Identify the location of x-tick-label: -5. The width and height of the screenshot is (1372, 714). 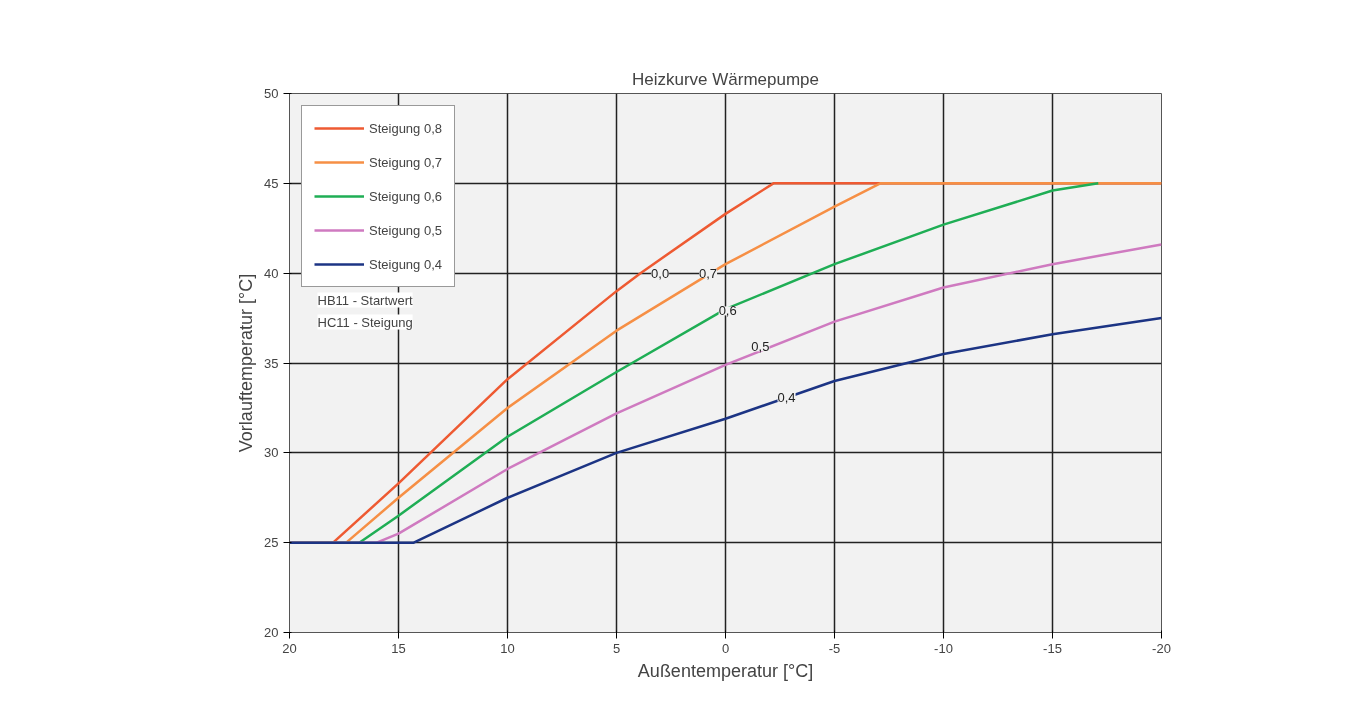
(834, 648).